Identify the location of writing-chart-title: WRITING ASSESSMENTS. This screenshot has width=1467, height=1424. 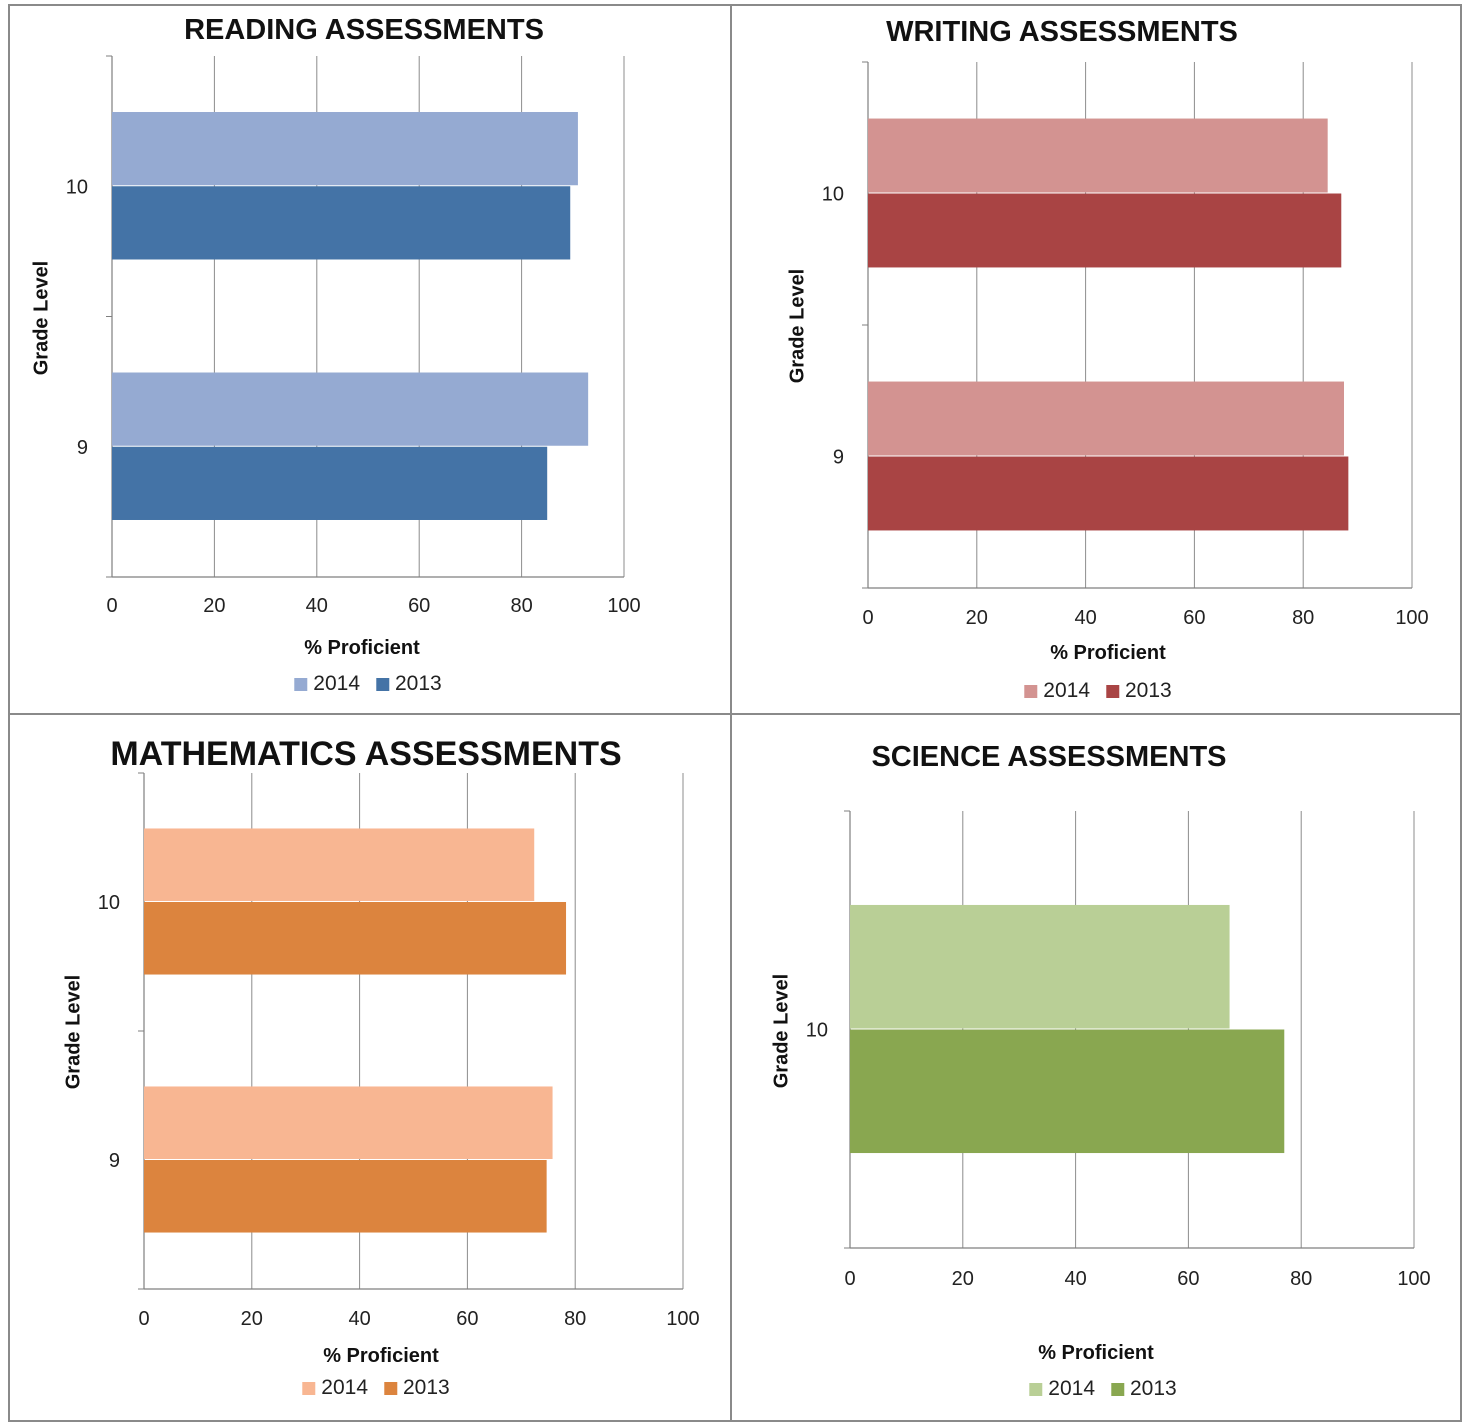
(1062, 32).